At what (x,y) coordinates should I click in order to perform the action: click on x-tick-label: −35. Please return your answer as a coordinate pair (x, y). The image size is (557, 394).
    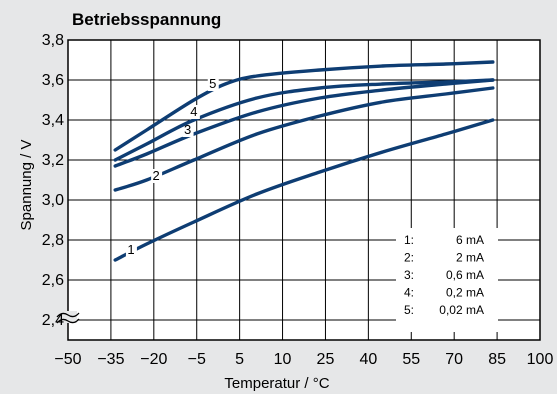
    Looking at the image, I should click on (110, 359).